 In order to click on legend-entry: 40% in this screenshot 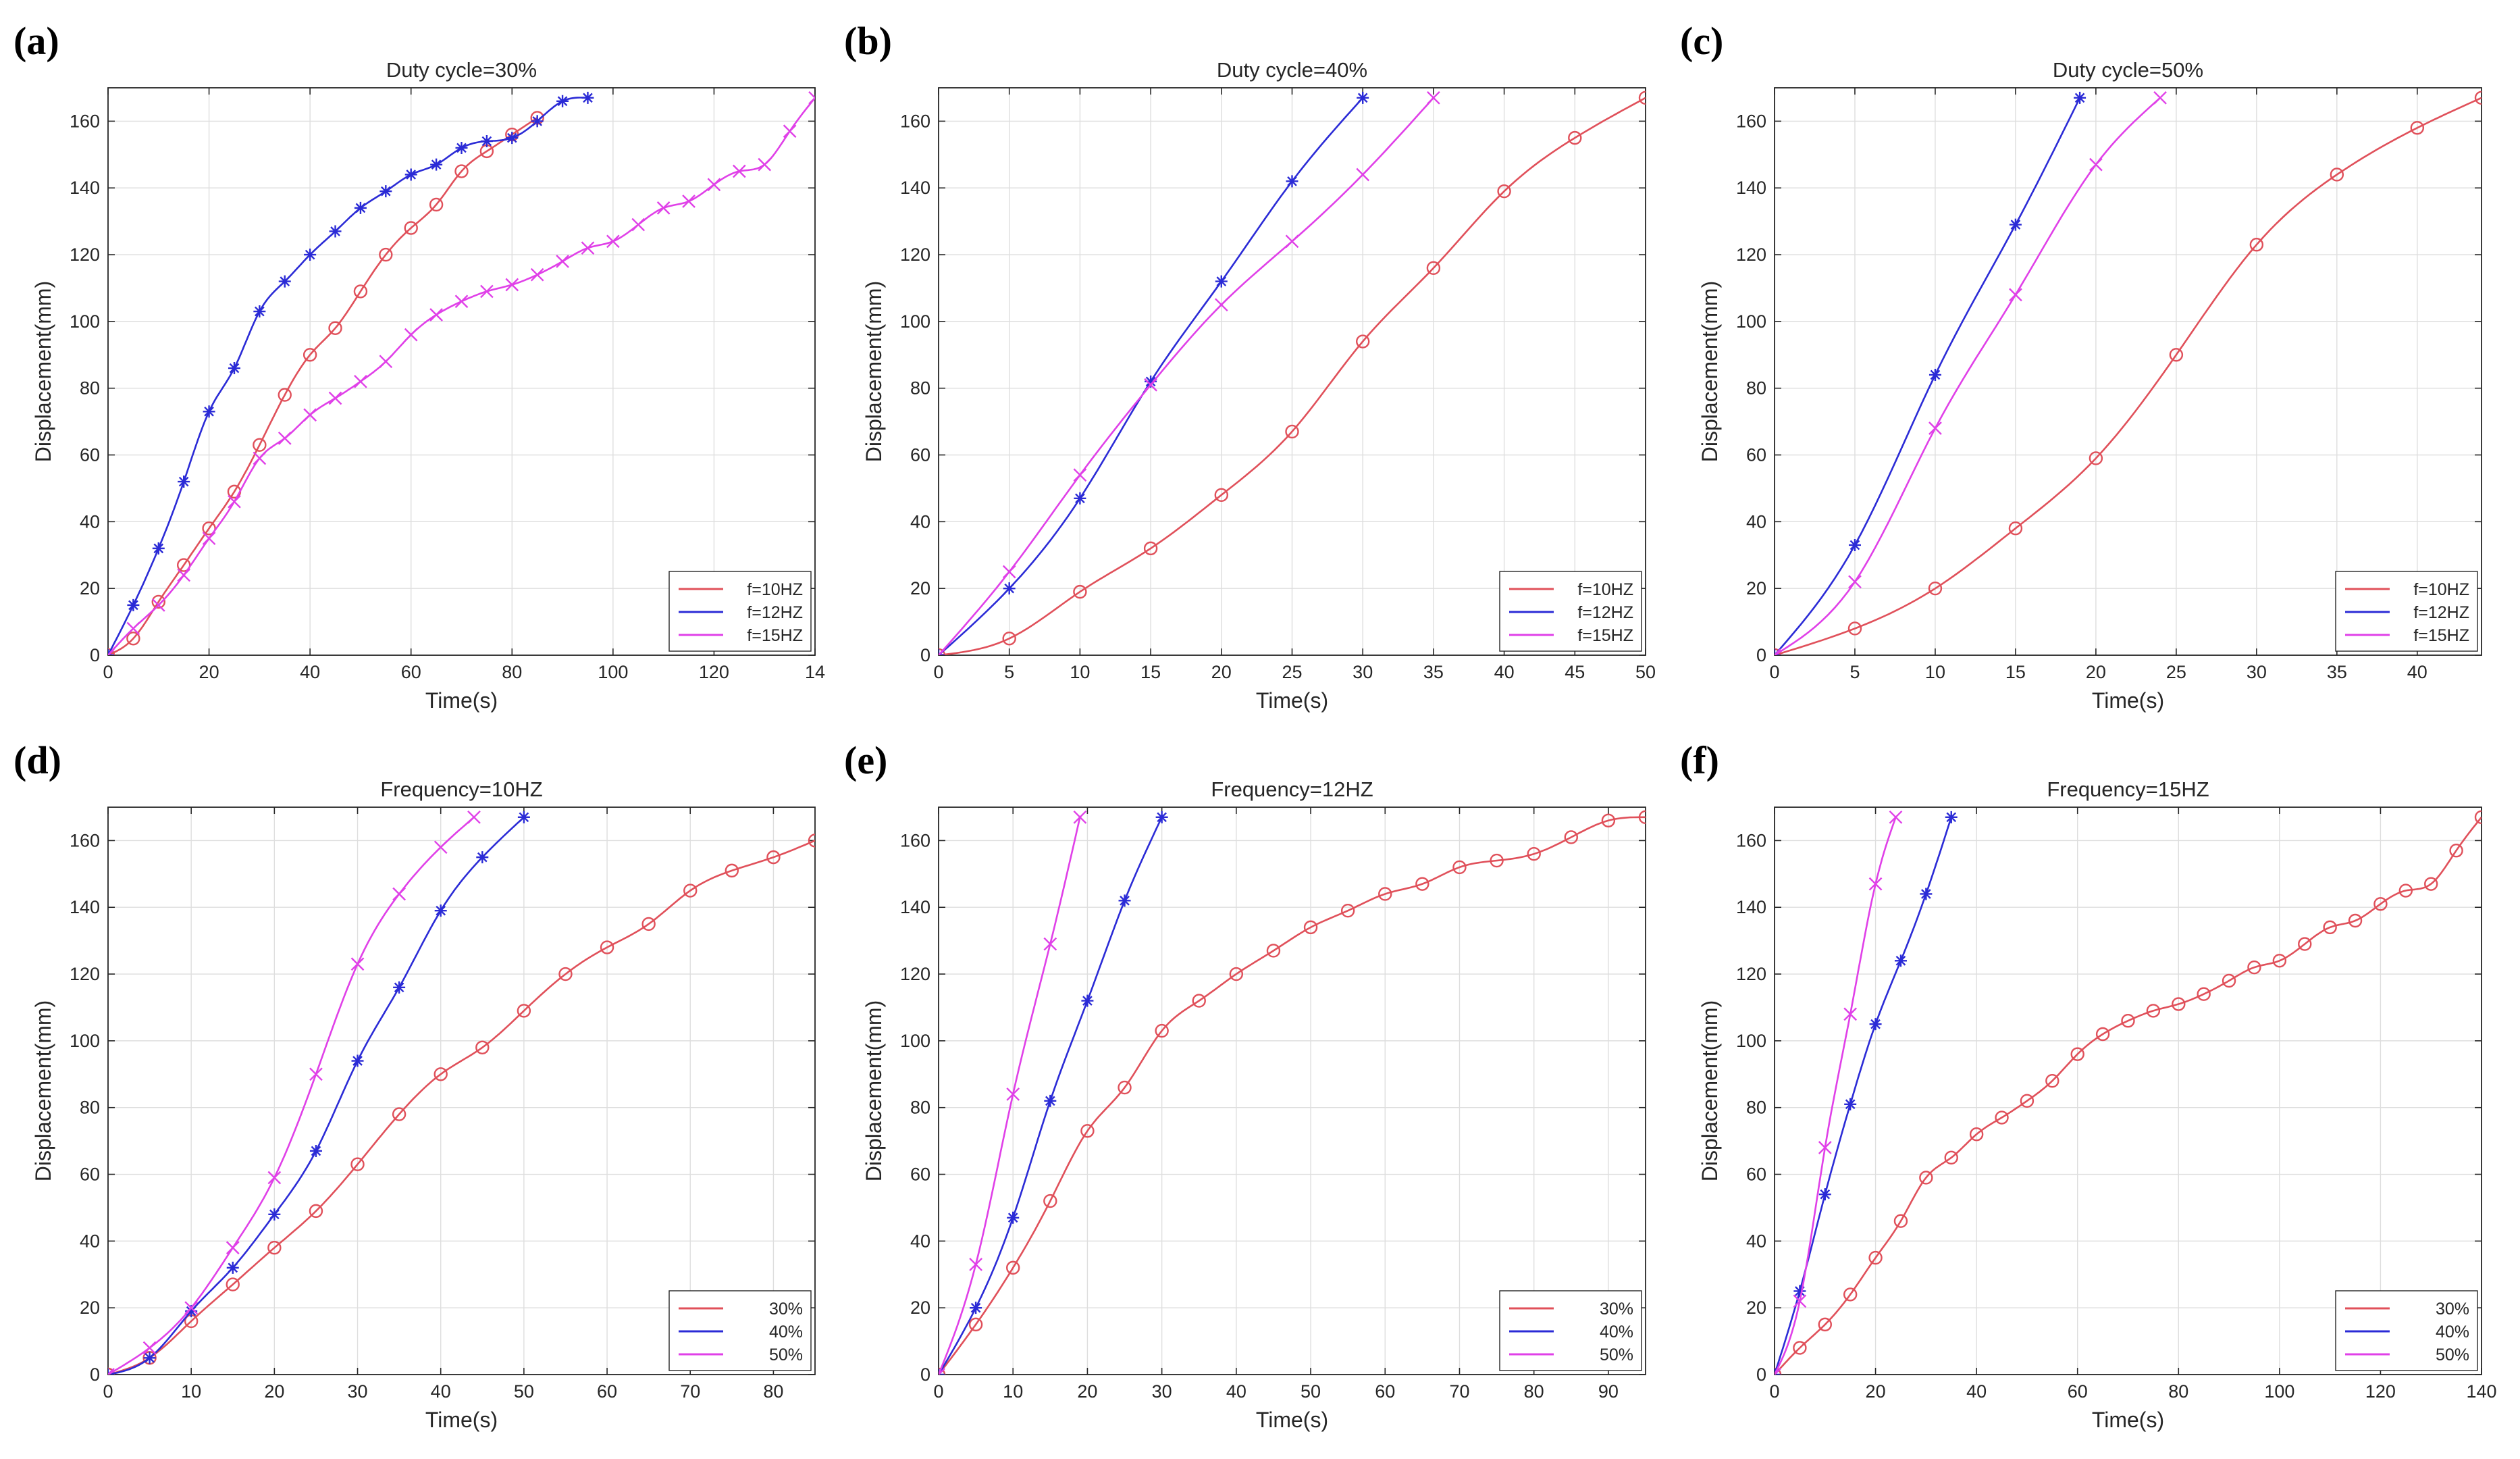, I will do `click(1617, 1332)`.